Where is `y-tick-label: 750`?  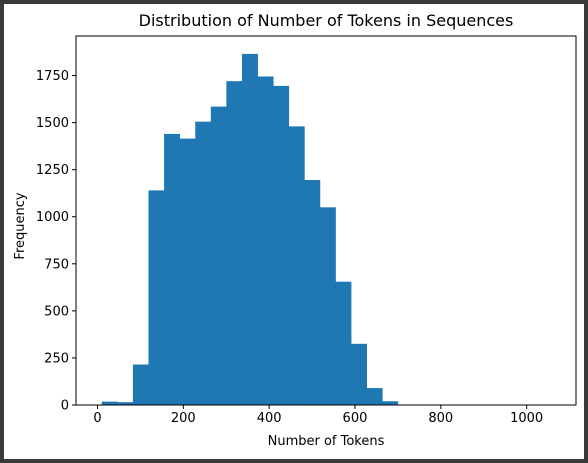 y-tick-label: 750 is located at coordinates (56, 264).